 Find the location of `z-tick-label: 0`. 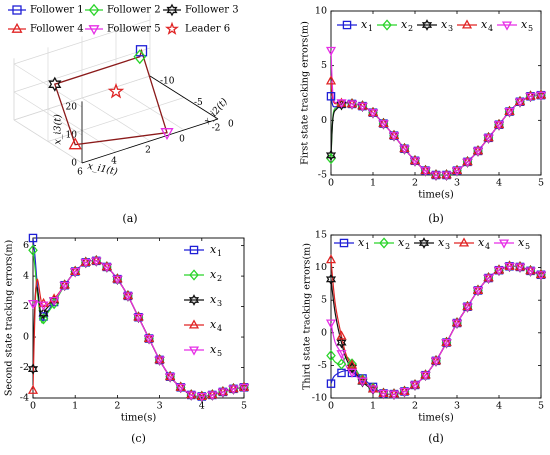

z-tick-label: 0 is located at coordinates (74, 164).